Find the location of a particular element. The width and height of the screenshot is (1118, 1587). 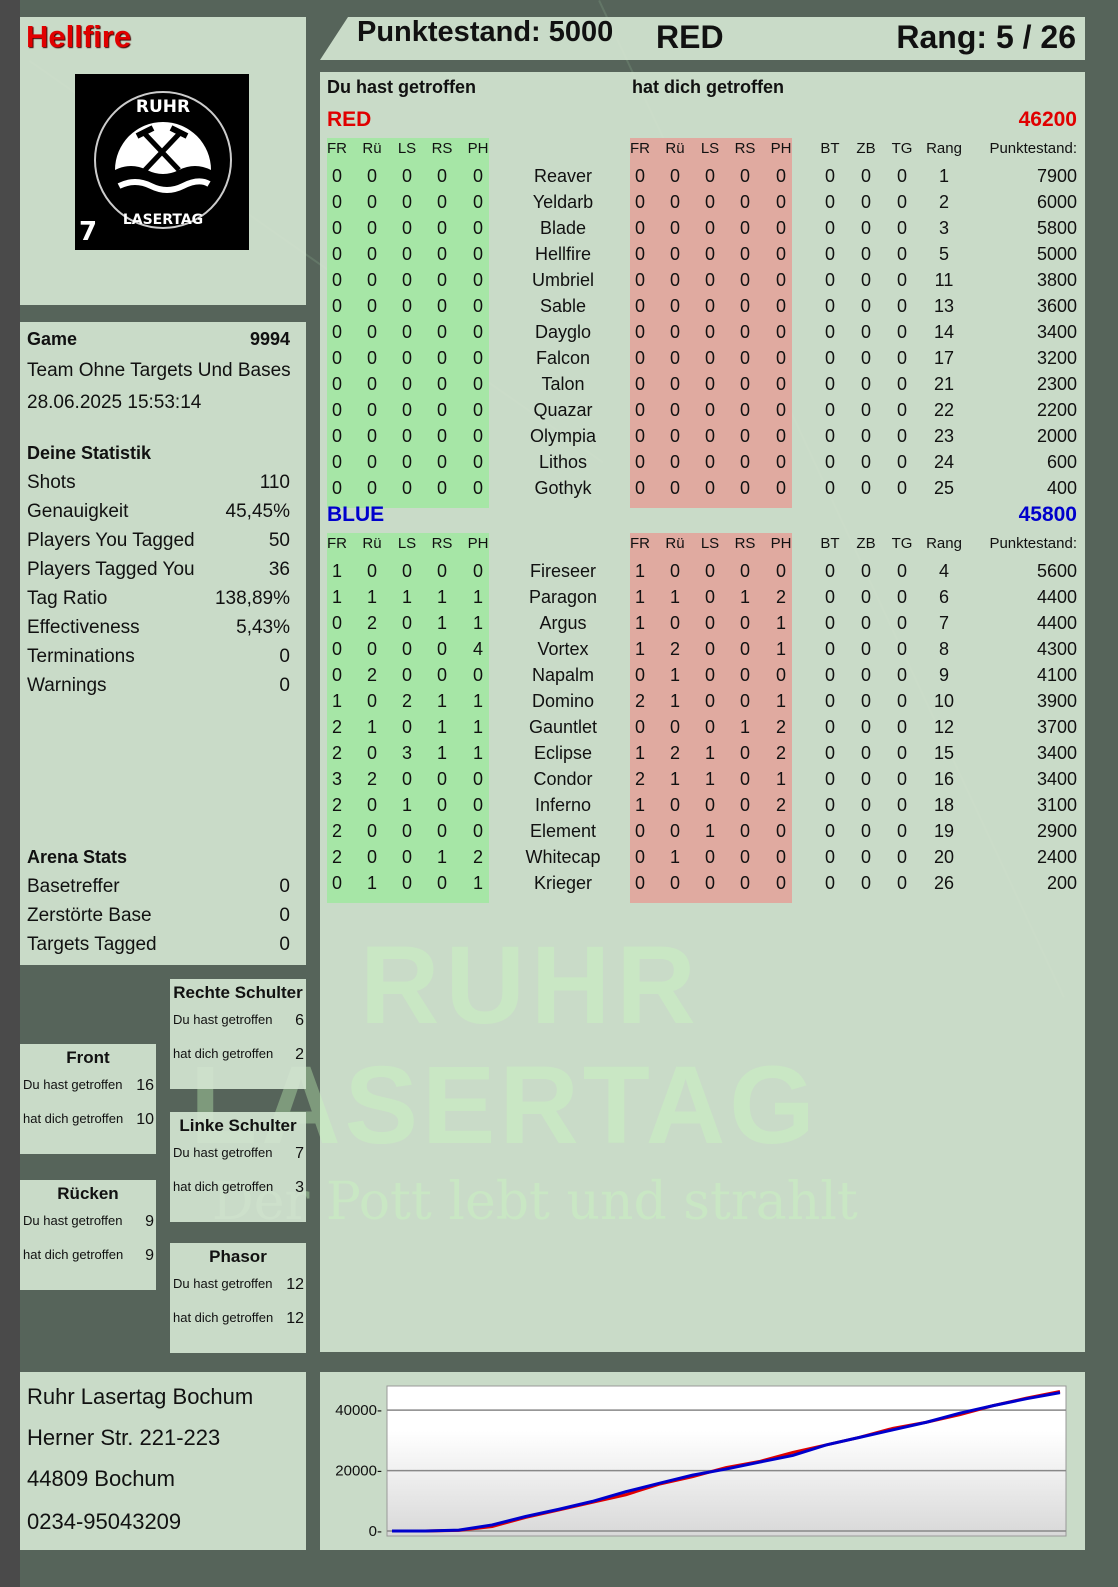

table-row: 2 0 0 0 0 Element 0 0 1 0 0 0 0 0 19 2900 is located at coordinates (702, 832).